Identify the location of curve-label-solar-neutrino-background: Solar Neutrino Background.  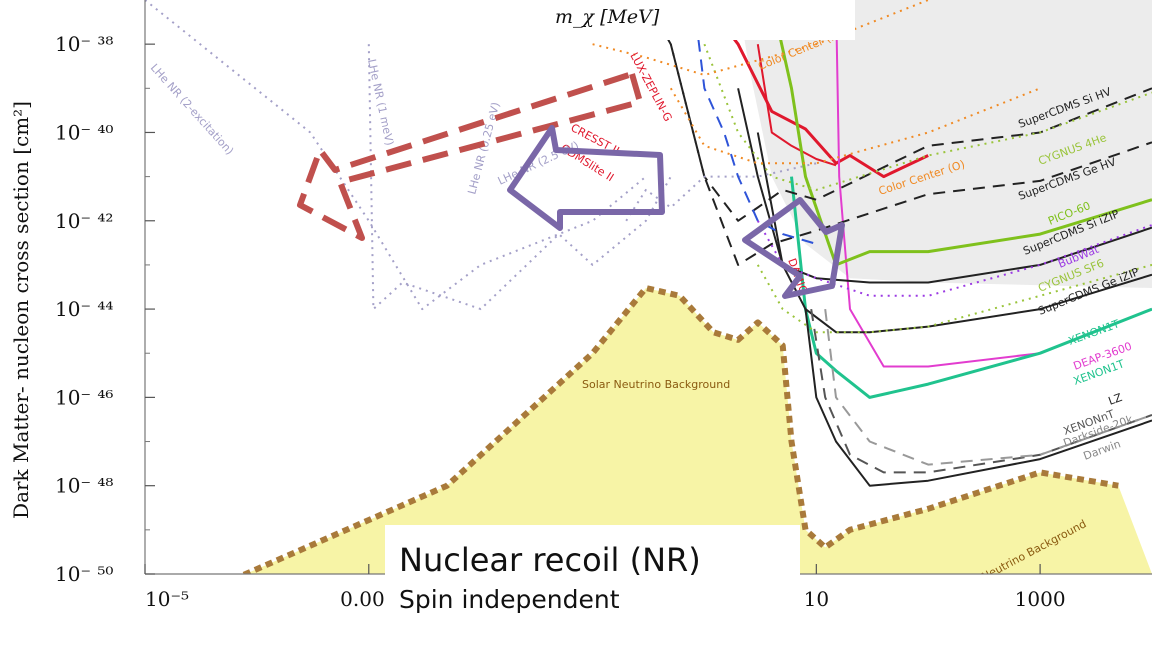
(656, 384).